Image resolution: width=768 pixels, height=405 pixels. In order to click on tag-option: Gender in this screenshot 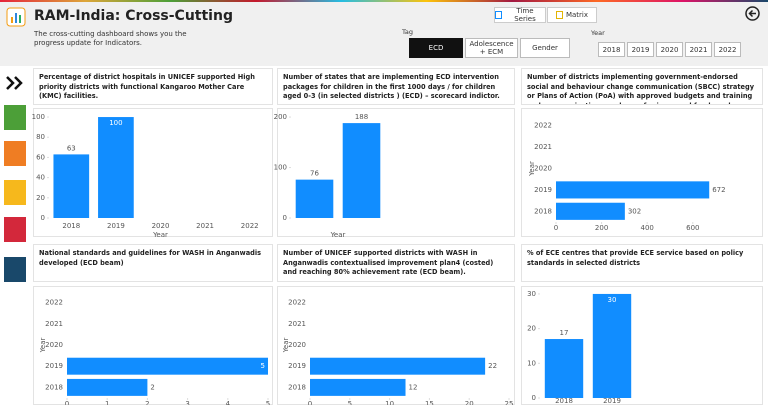, I will do `click(545, 48)`.